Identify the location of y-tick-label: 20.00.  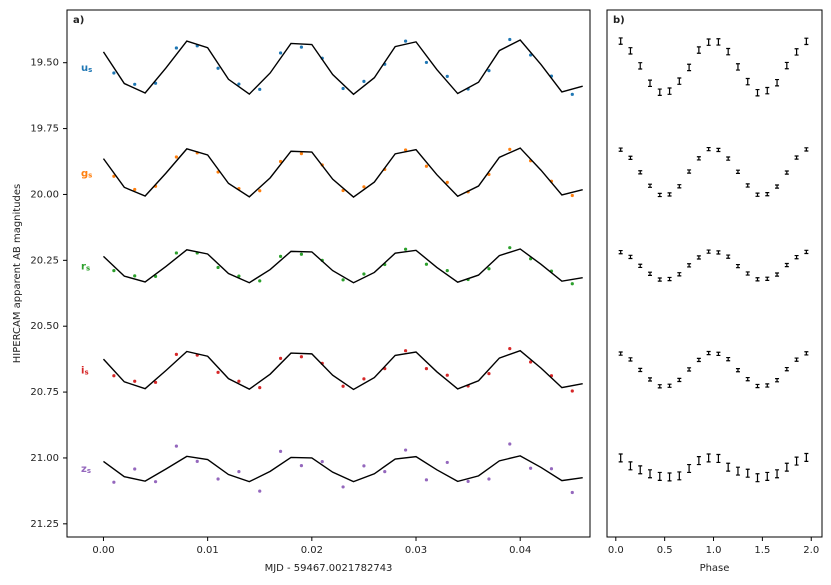
(44, 194).